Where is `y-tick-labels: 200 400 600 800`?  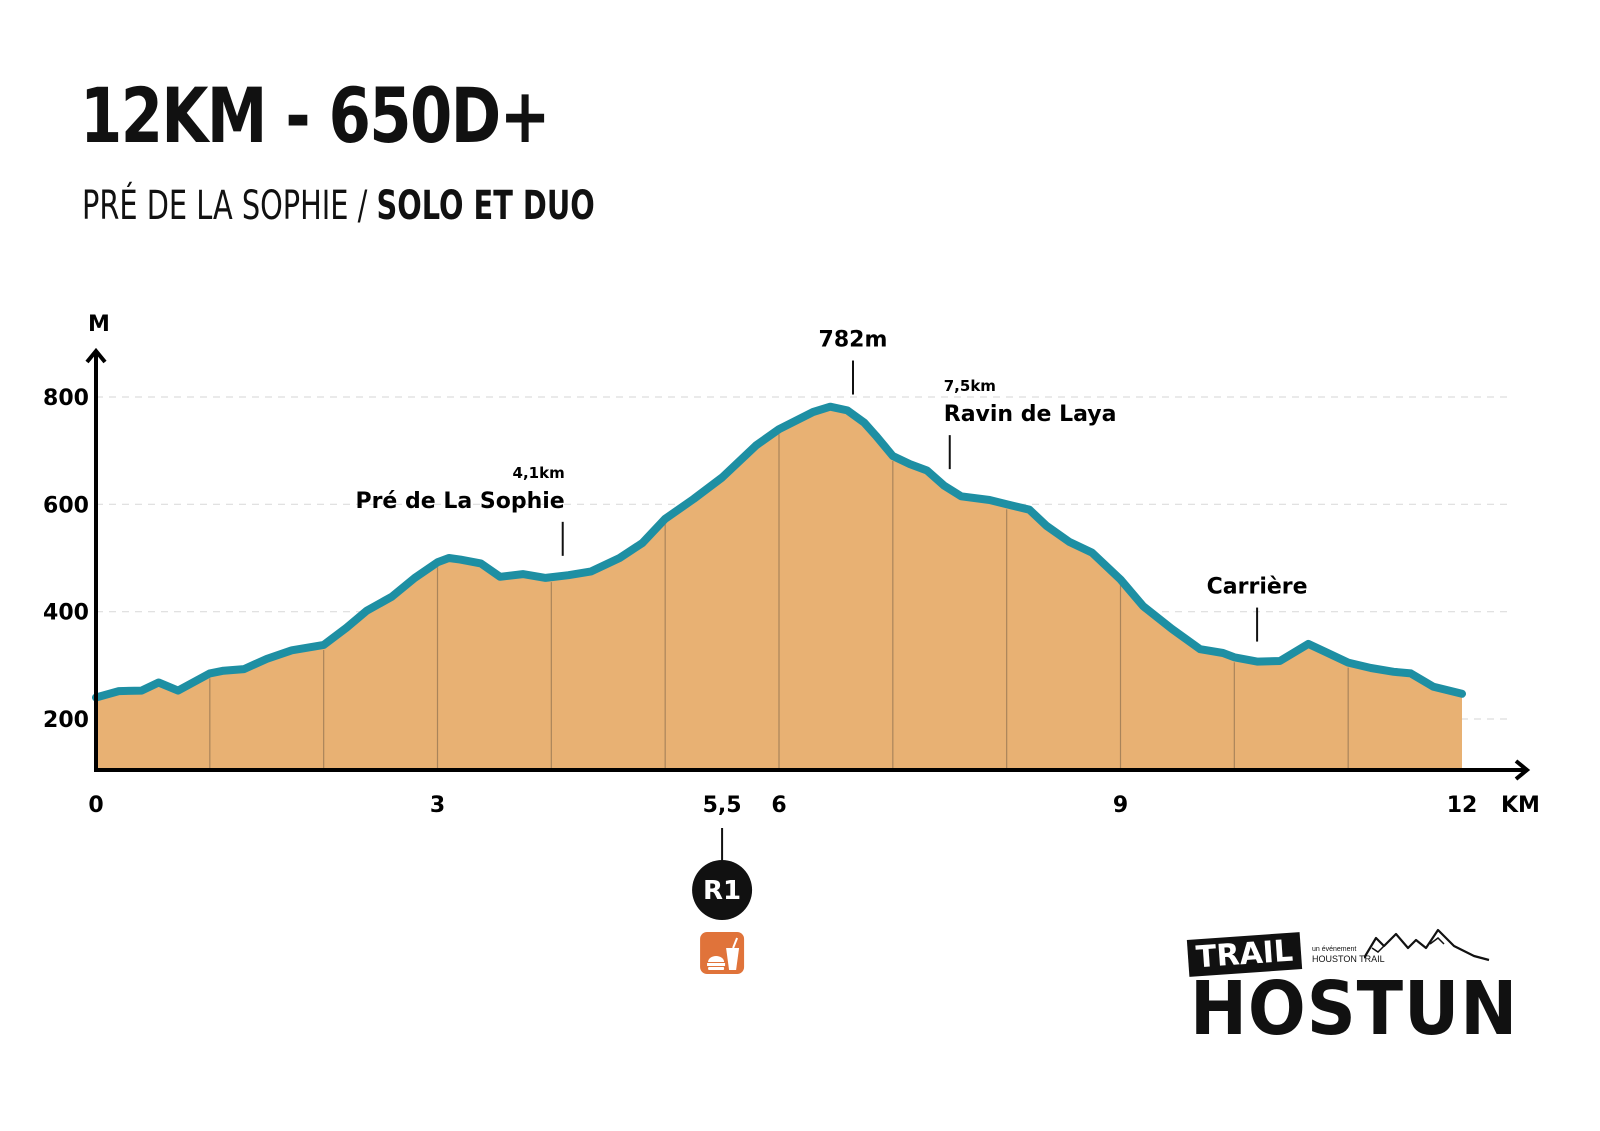
y-tick-labels: 200 400 600 800 is located at coordinates (66, 559).